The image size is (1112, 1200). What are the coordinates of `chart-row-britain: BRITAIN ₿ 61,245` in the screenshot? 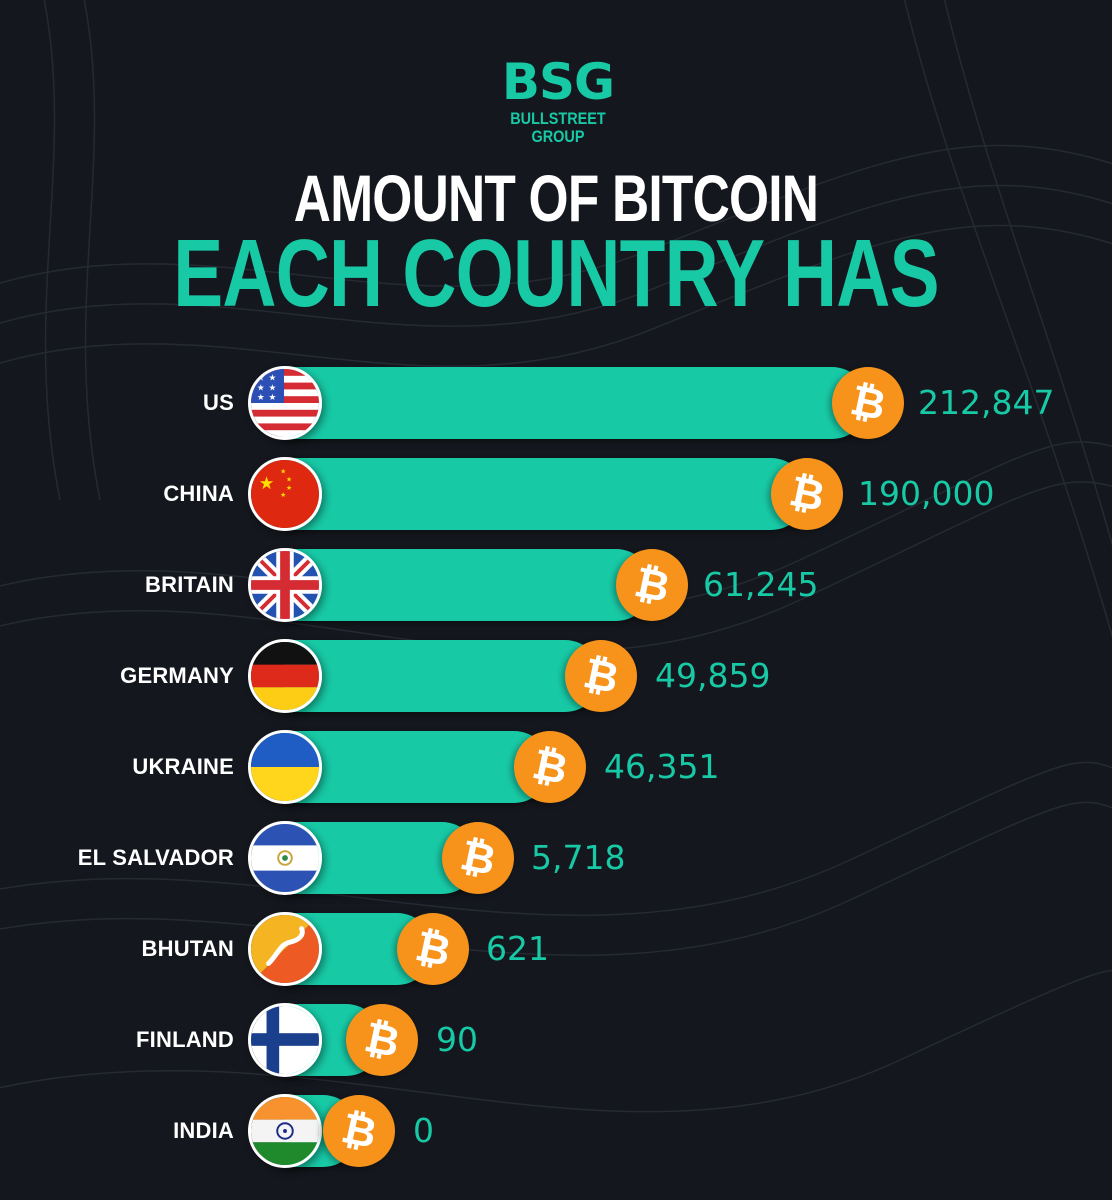 It's located at (556, 585).